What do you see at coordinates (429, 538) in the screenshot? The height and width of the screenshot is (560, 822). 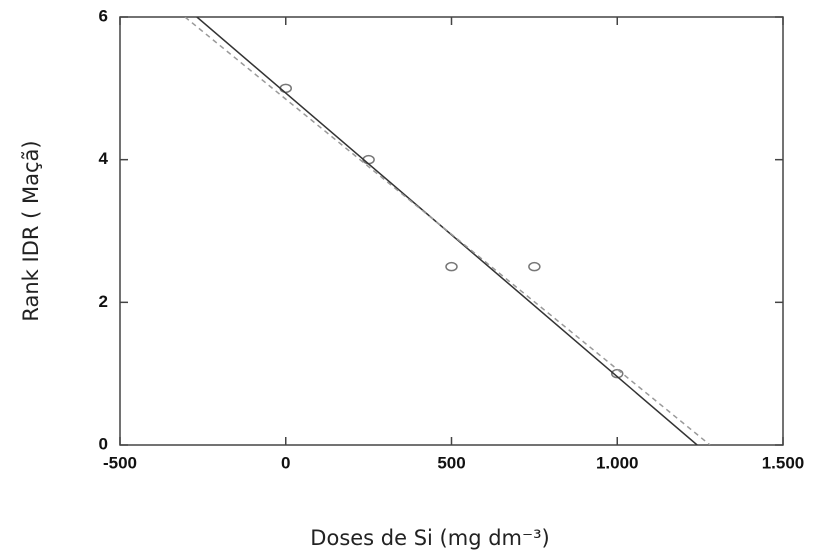 I see `x-axis-title: Doses de Si (mg dm⁻³)` at bounding box center [429, 538].